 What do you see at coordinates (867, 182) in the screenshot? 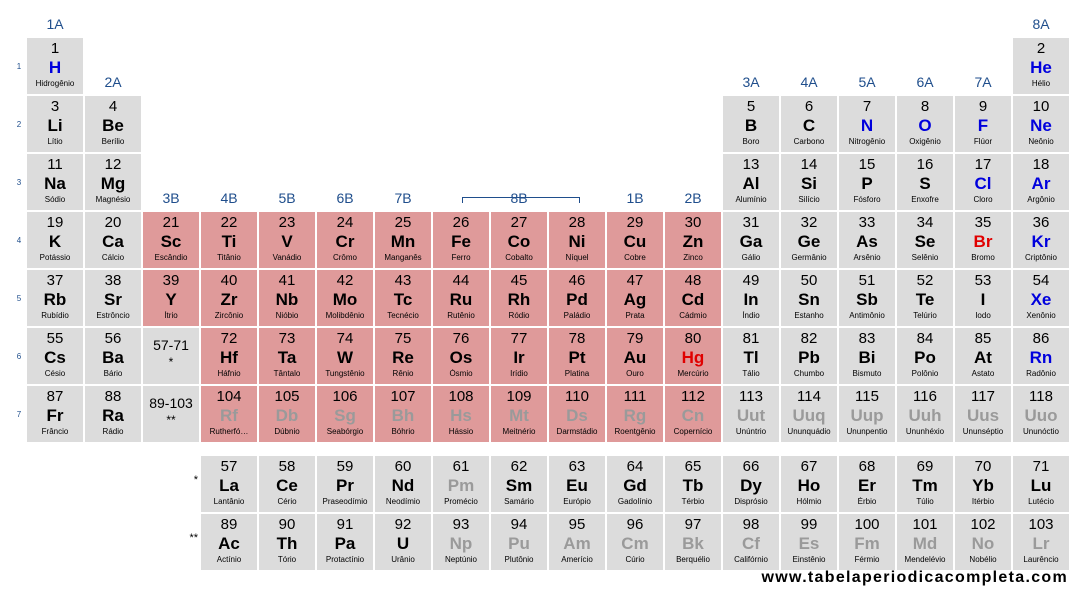
I see `element-cell-p: 15 P Fósforo` at bounding box center [867, 182].